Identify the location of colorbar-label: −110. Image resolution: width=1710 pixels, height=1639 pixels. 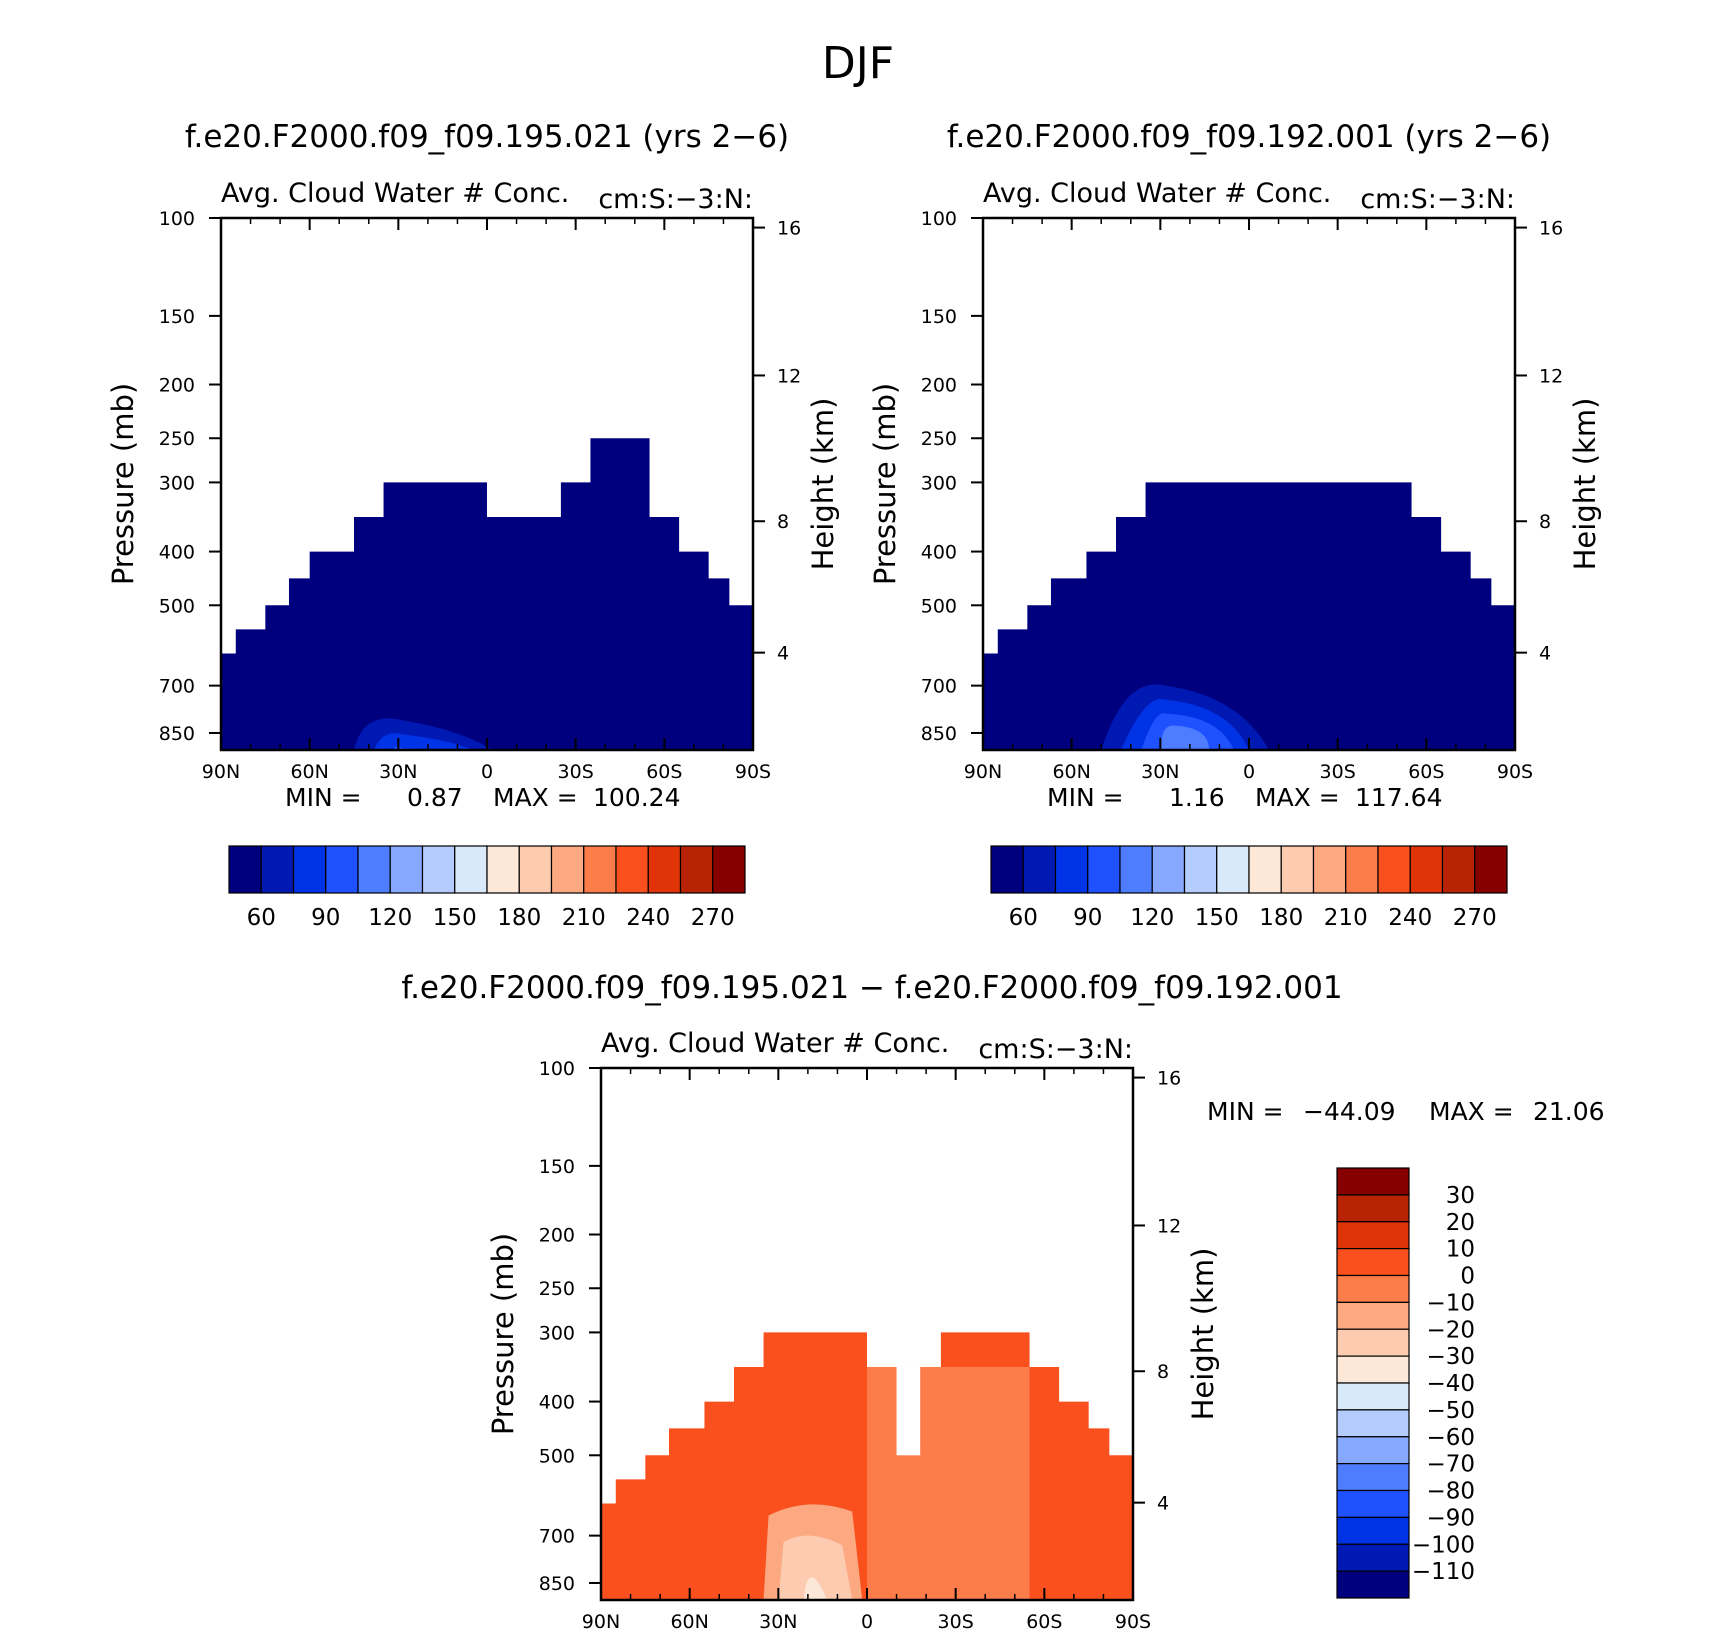
(1443, 1572).